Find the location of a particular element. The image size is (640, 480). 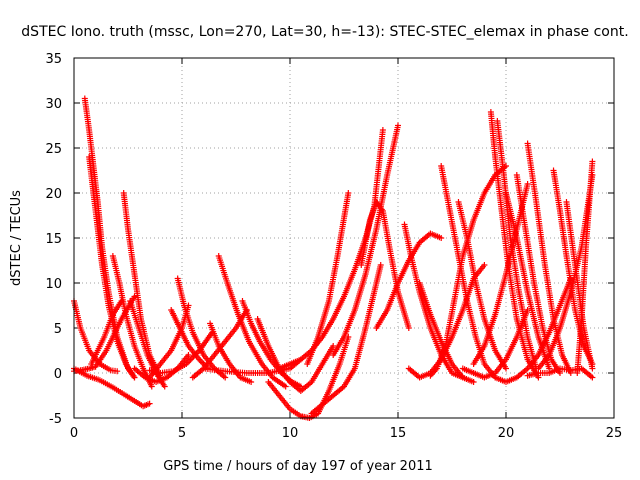

y-tick-label: 20 is located at coordinates (53, 194).